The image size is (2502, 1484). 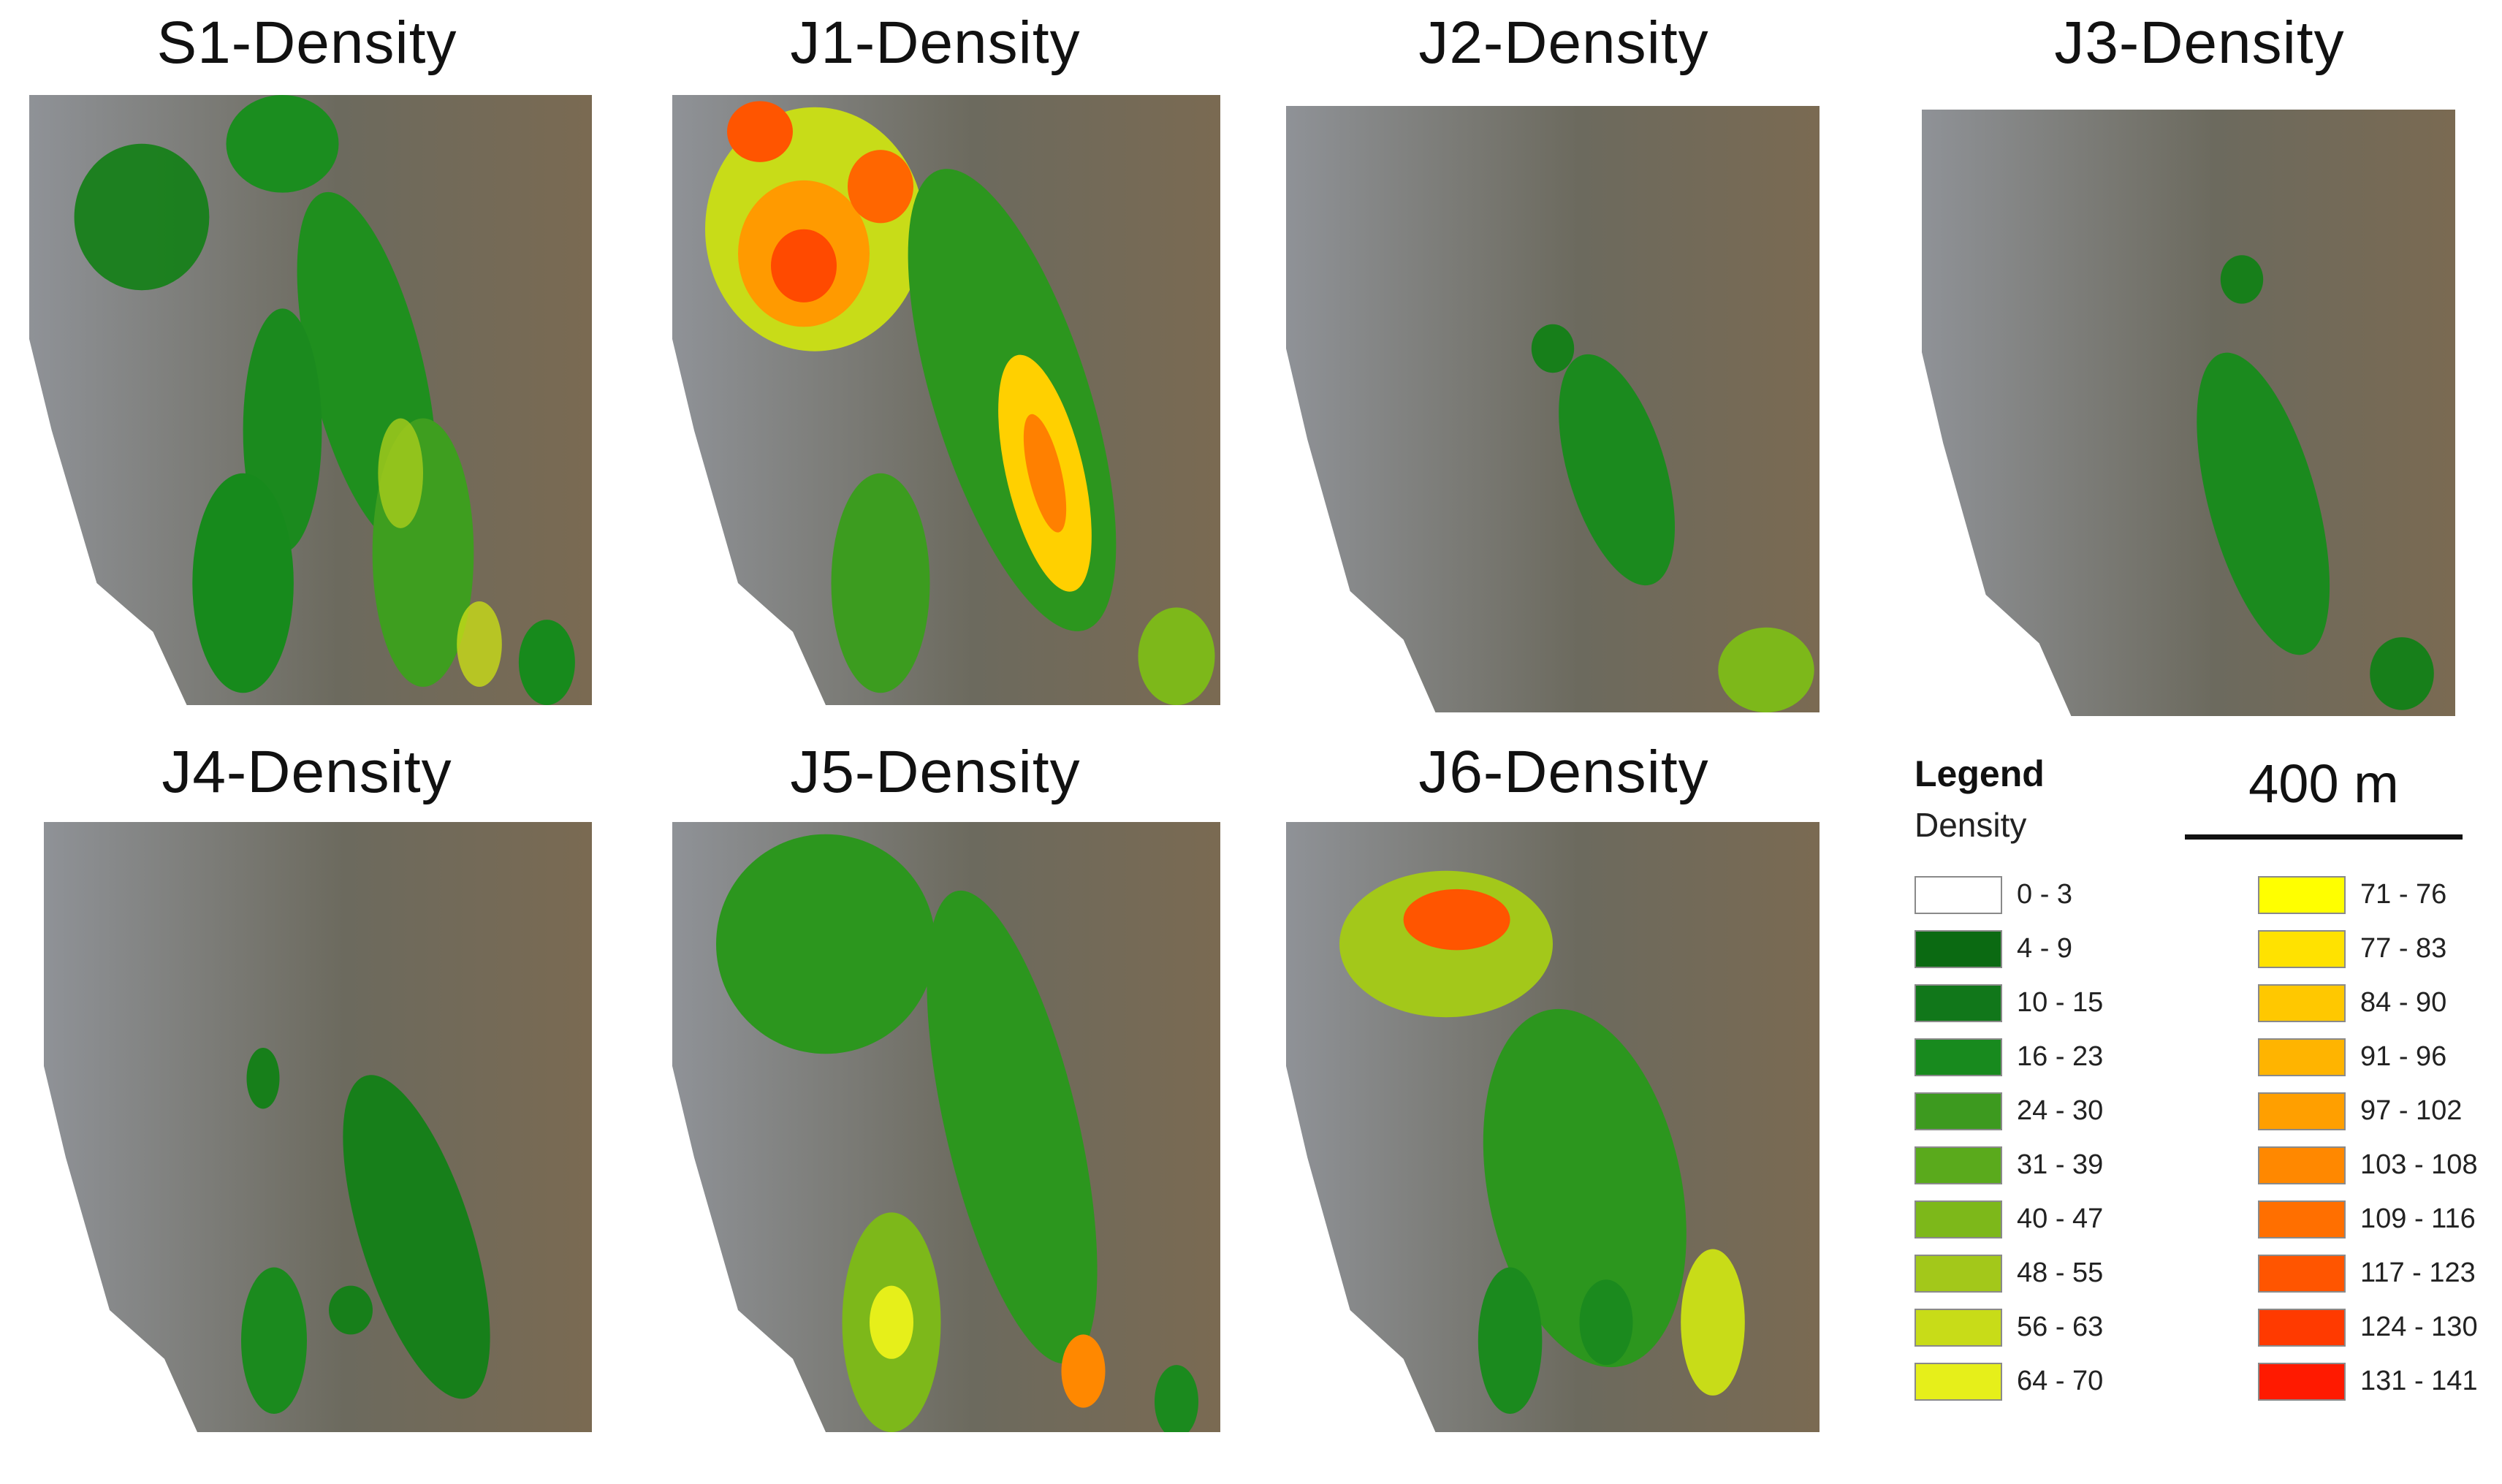 What do you see at coordinates (2060, 1056) in the screenshot?
I see `legend-label: 16 - 23` at bounding box center [2060, 1056].